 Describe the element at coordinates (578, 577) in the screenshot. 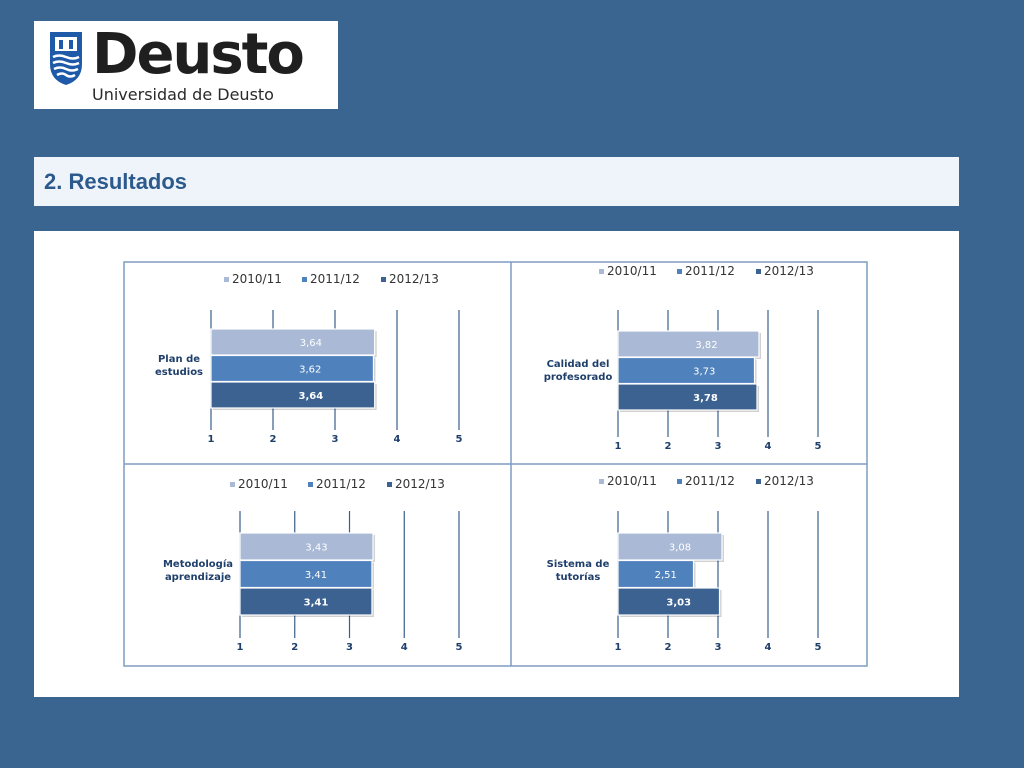

I see `category-label: tutorías` at that location.